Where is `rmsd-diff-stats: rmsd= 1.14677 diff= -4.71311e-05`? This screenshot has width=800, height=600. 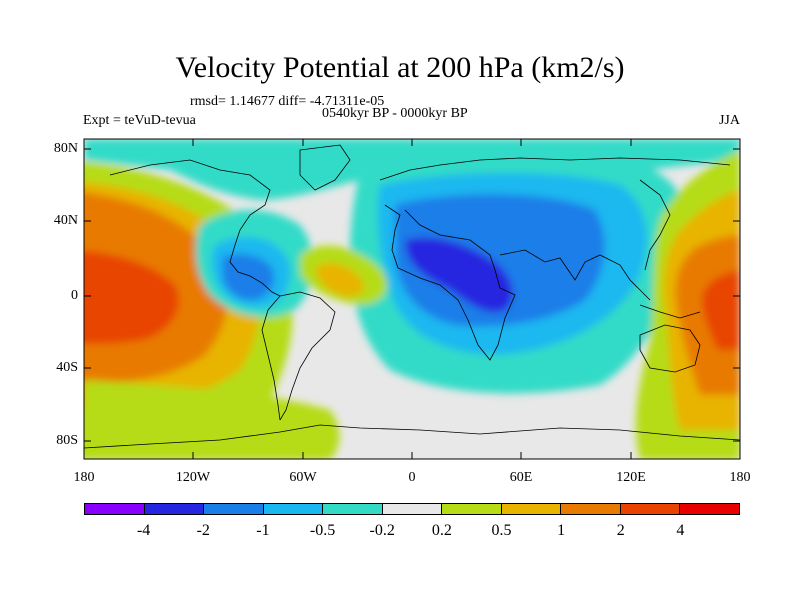 rmsd-diff-stats: rmsd= 1.14677 diff= -4.71311e-05 is located at coordinates (287, 101).